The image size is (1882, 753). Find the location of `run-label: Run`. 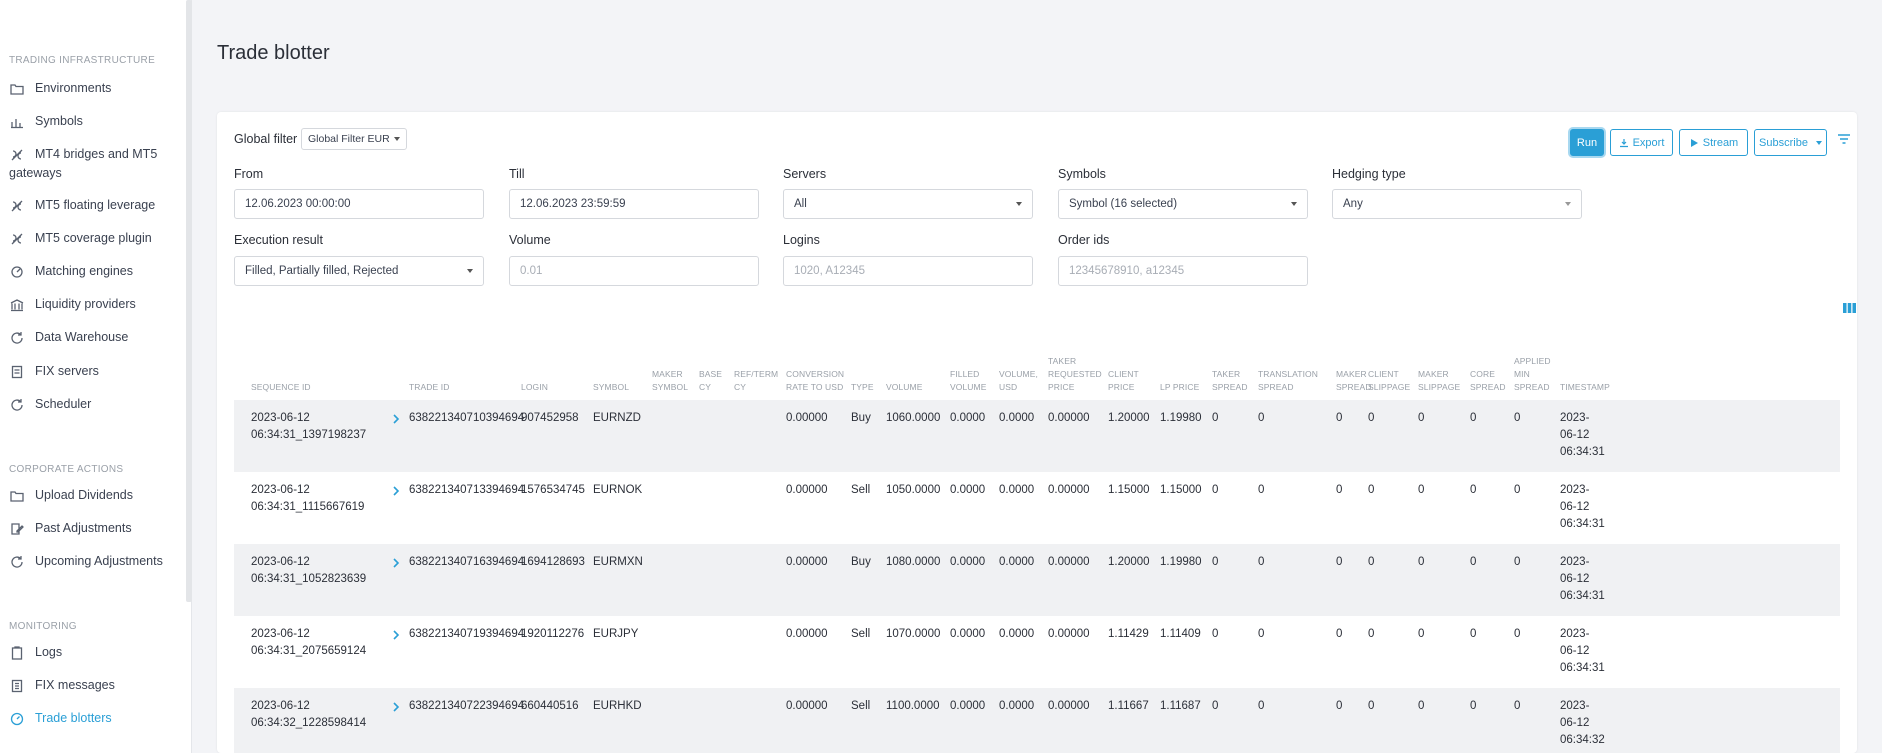

run-label: Run is located at coordinates (1587, 142).